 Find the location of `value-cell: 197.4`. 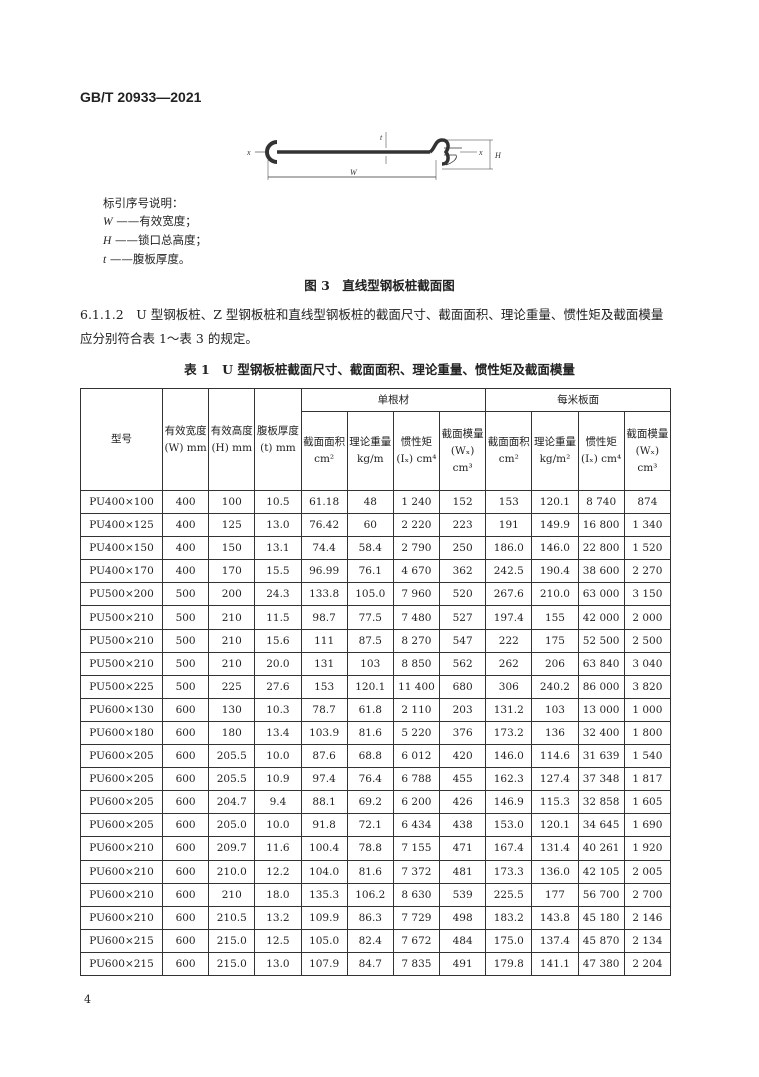

value-cell: 197.4 is located at coordinates (509, 617).